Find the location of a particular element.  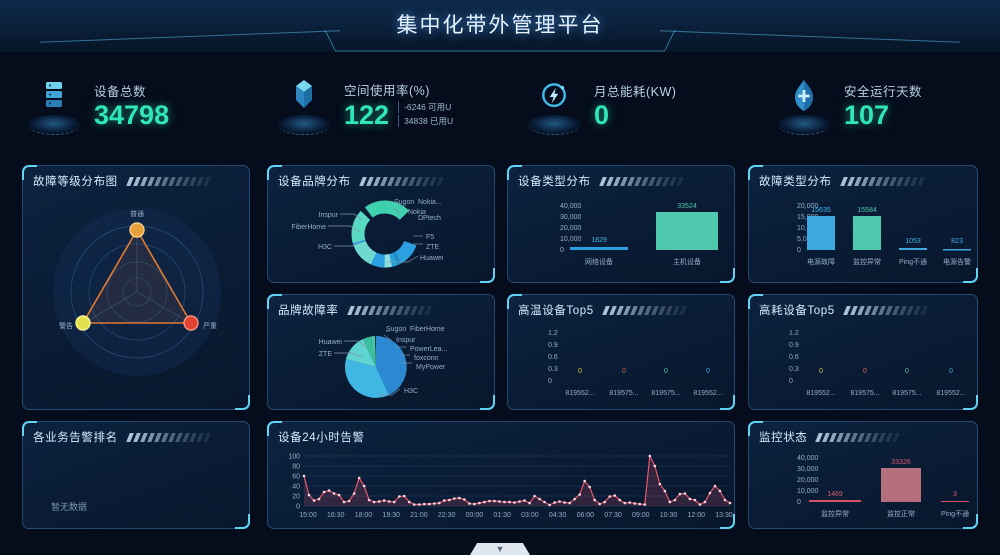

svg-text: 21:00 is located at coordinates (419, 515).